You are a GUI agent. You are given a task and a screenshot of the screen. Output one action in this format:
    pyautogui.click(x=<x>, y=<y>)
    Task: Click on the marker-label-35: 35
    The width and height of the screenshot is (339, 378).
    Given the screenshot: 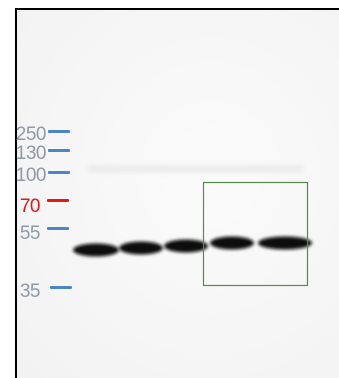 What is the action you would take?
    pyautogui.click(x=30, y=291)
    